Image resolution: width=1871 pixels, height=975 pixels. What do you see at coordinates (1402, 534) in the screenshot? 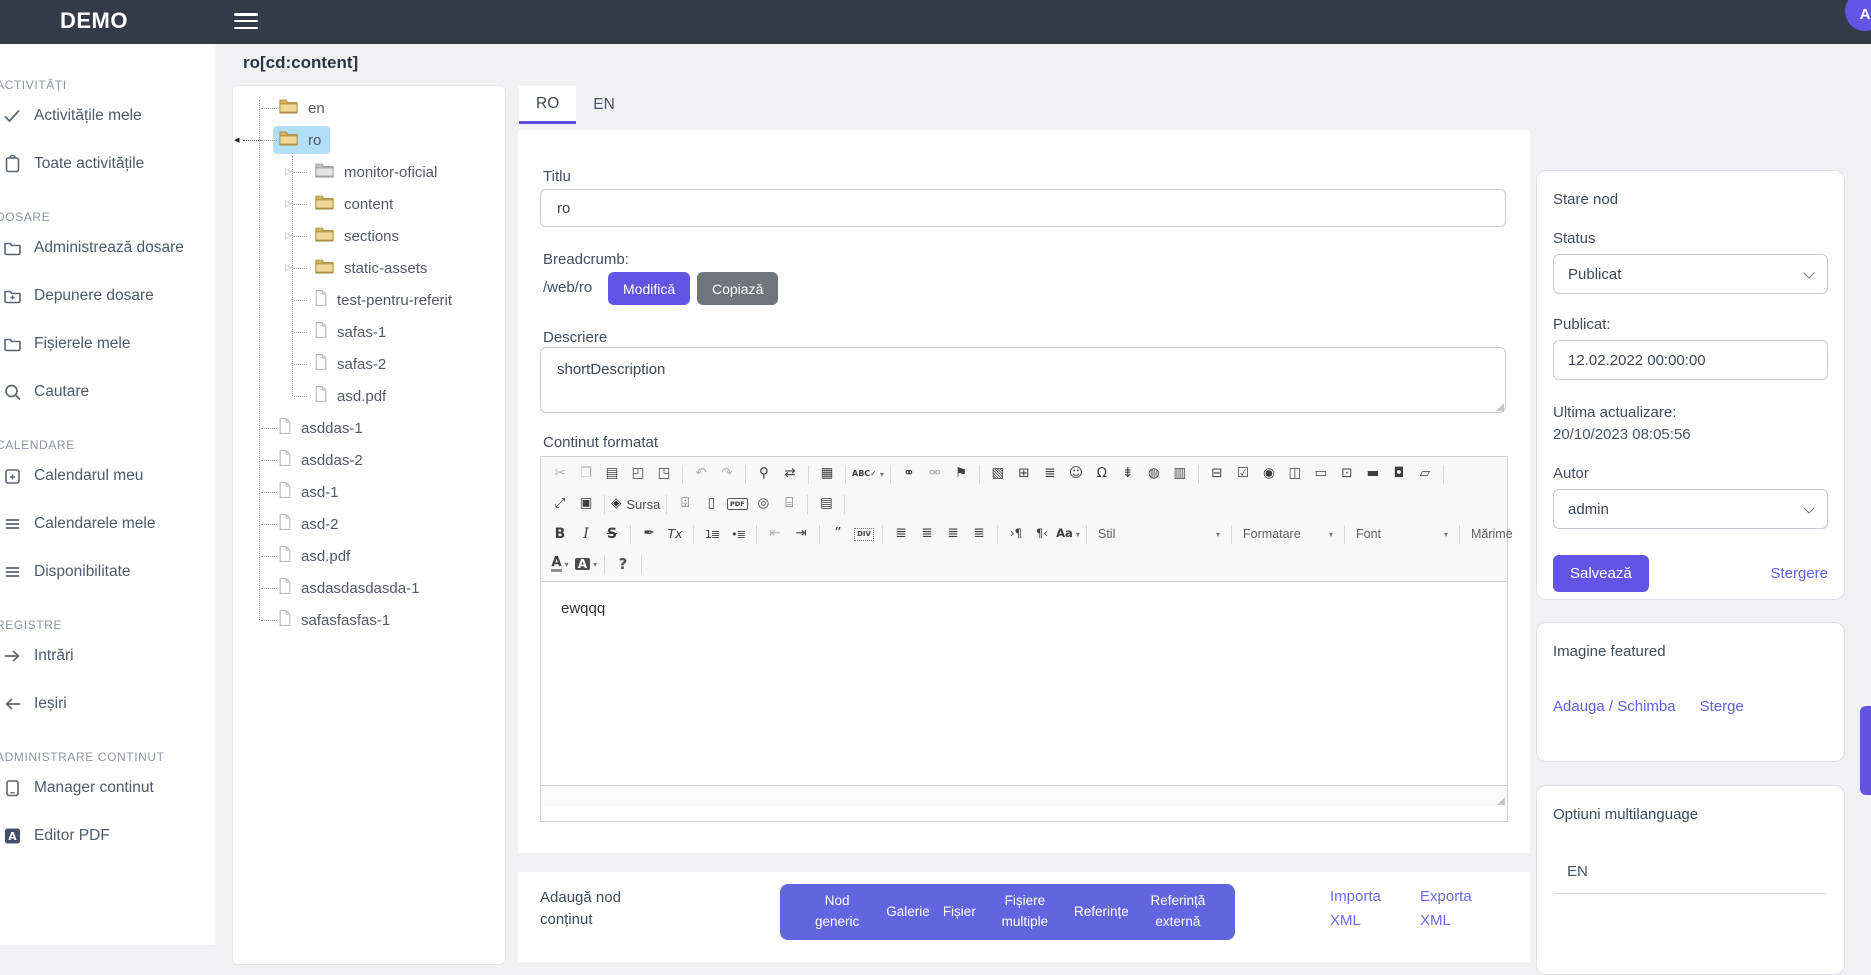
I see `font-dropdown: Font ▾` at bounding box center [1402, 534].